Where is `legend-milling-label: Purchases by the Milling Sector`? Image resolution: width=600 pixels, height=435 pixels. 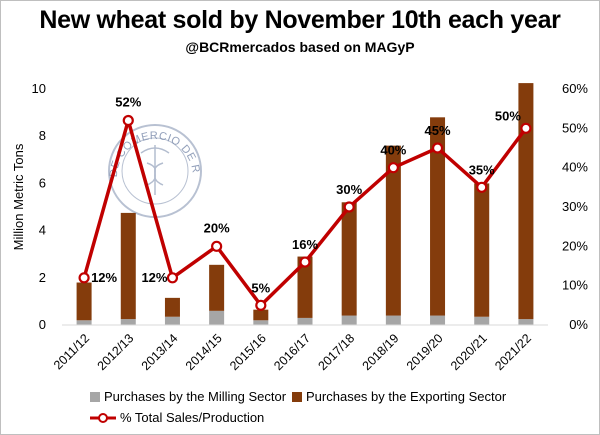 legend-milling-label: Purchases by the Milling Sector is located at coordinates (195, 396).